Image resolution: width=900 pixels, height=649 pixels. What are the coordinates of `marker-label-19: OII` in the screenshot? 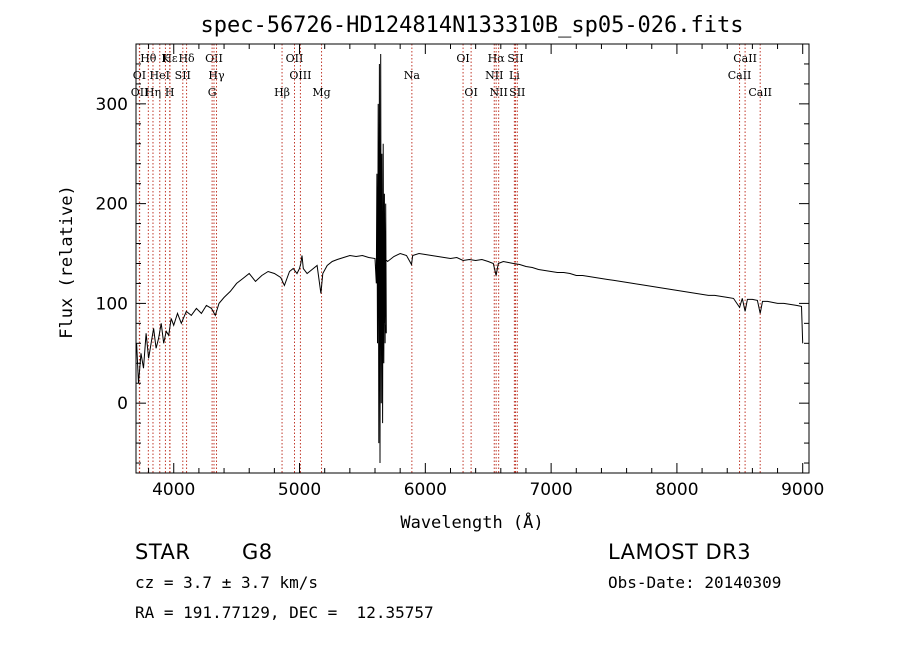 It's located at (140, 92).